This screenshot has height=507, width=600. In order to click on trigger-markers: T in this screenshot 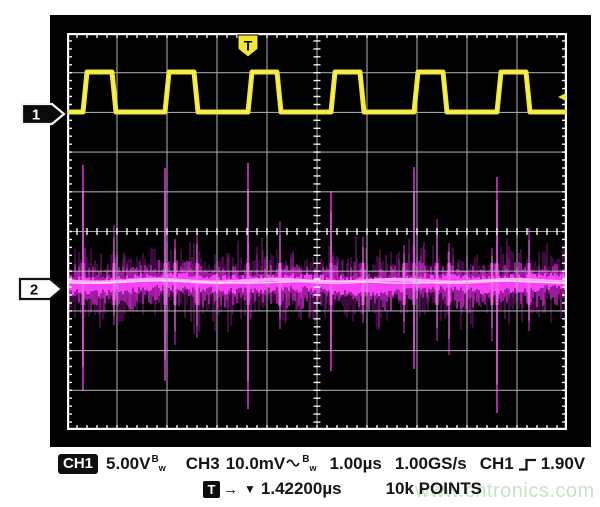, I will do `click(401, 67)`.